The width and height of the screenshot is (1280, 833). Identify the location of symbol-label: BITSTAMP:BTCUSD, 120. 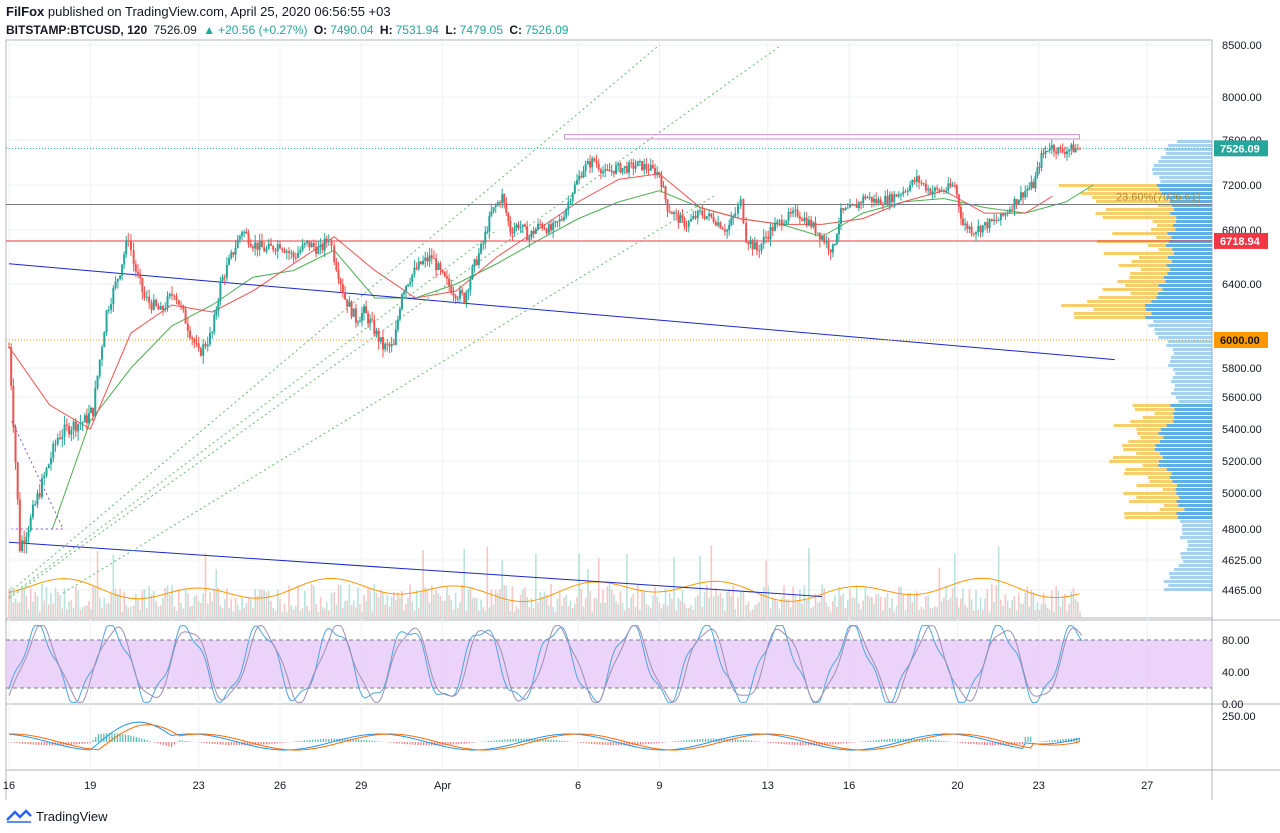
(77, 30).